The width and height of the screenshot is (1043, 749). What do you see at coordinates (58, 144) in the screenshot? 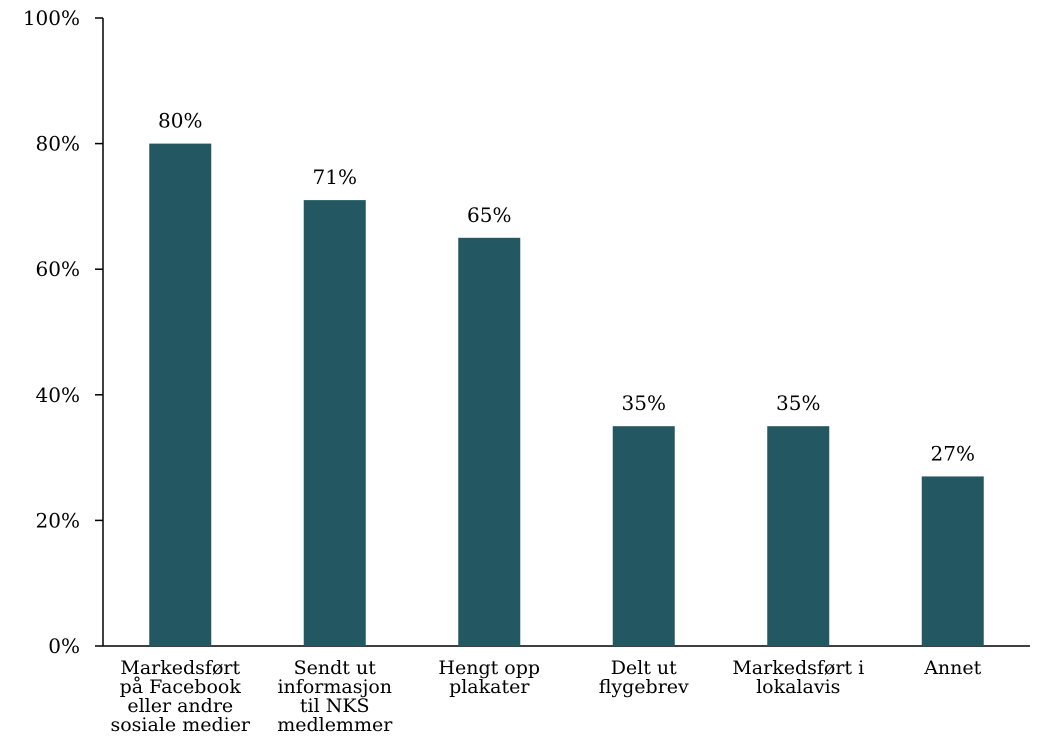
I see `y-tick-label: 80%` at bounding box center [58, 144].